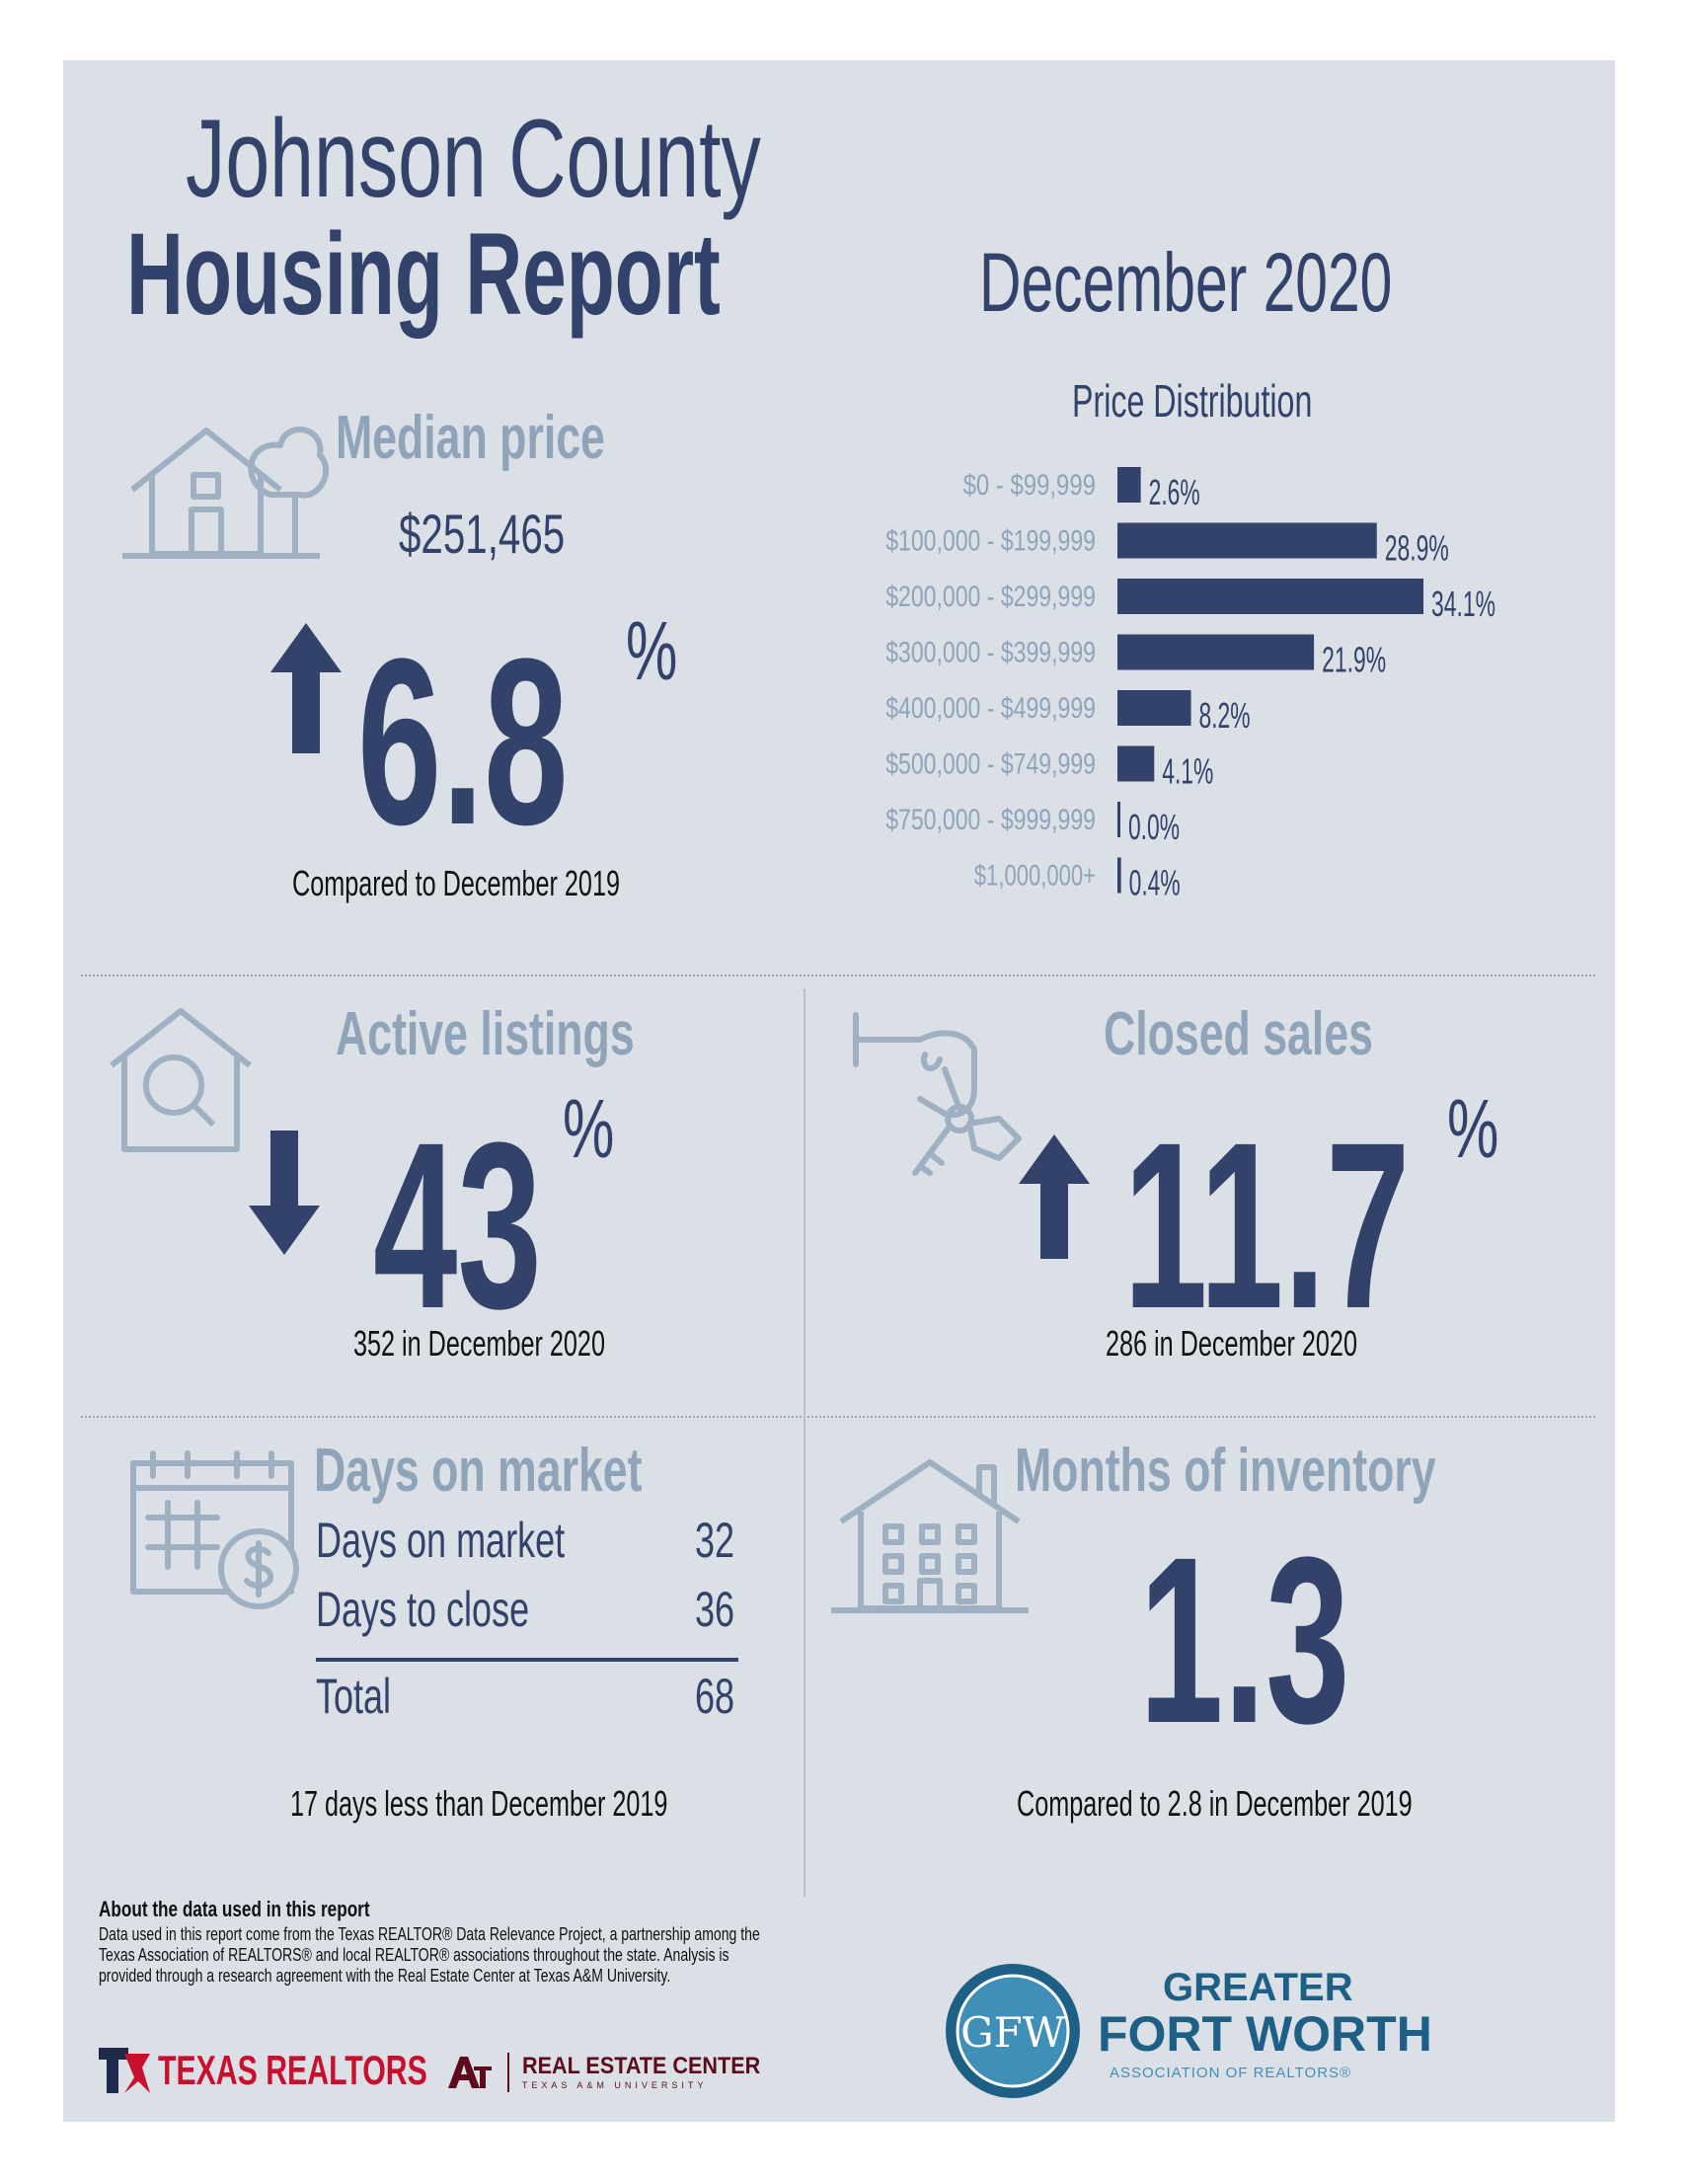 The width and height of the screenshot is (1687, 2184). What do you see at coordinates (1174, 492) in the screenshot?
I see `value-label: 2.6%` at bounding box center [1174, 492].